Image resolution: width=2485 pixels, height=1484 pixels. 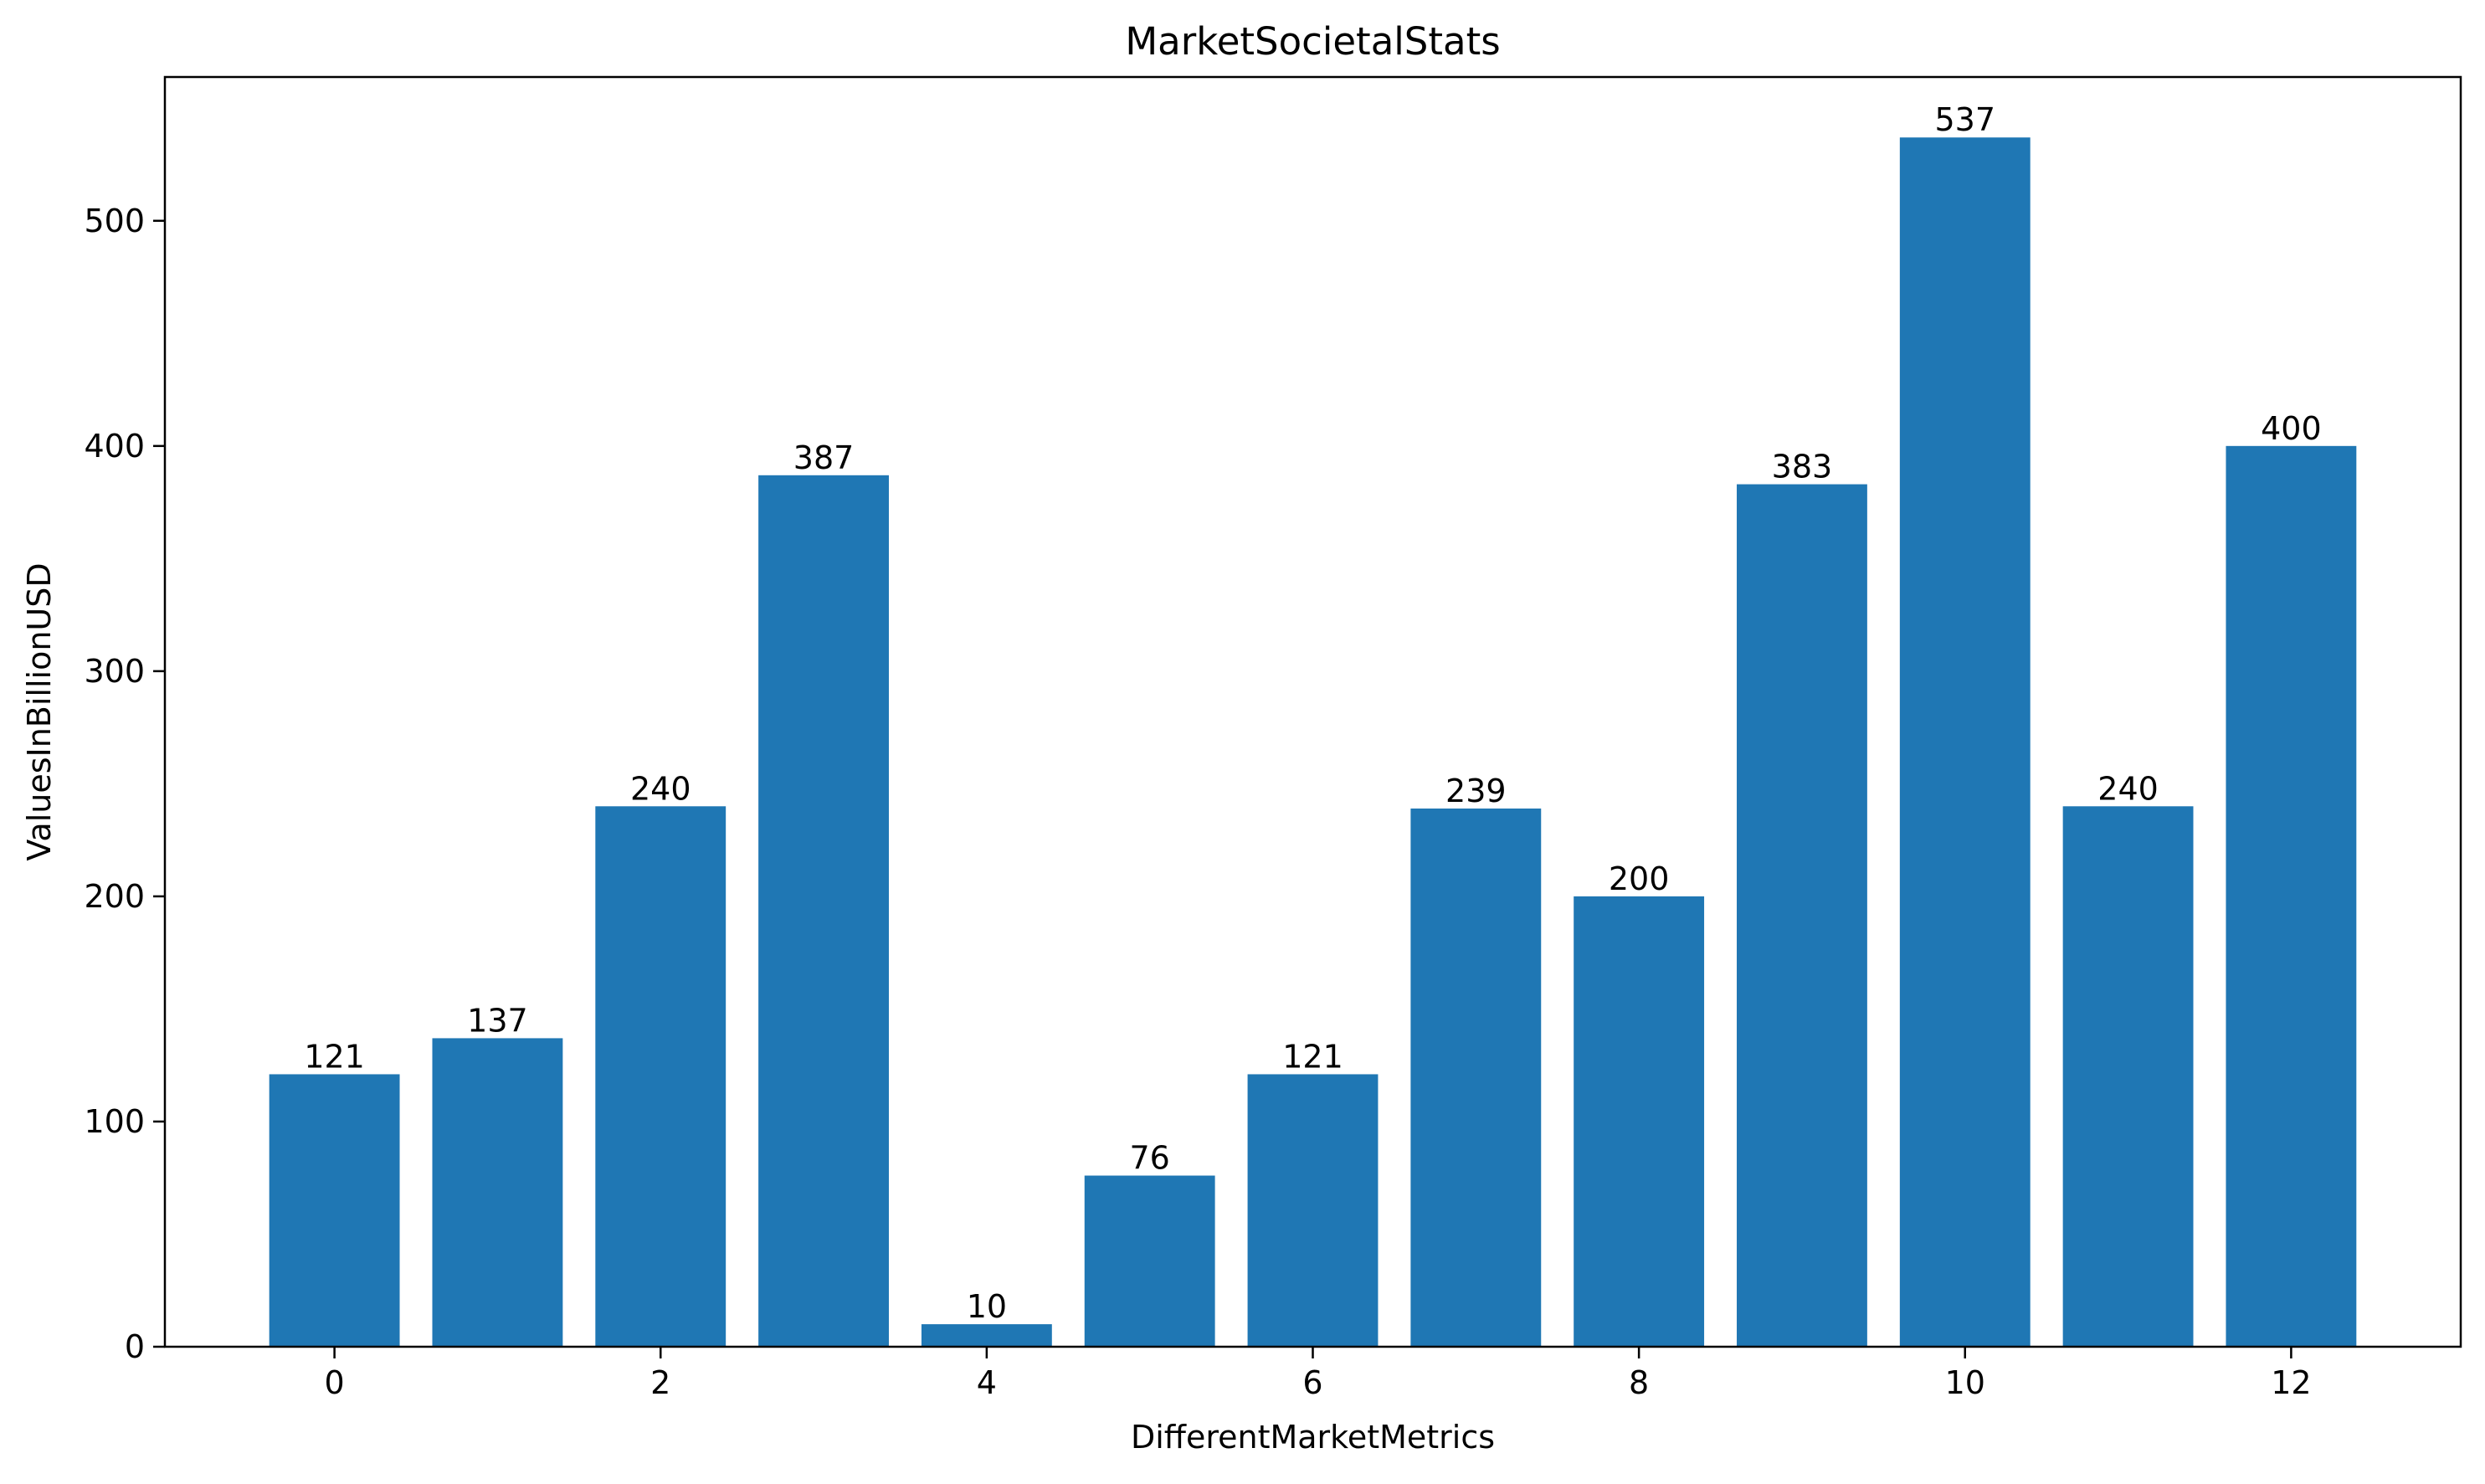 What do you see at coordinates (335, 1383) in the screenshot?
I see `x-tick-label-0: 0` at bounding box center [335, 1383].